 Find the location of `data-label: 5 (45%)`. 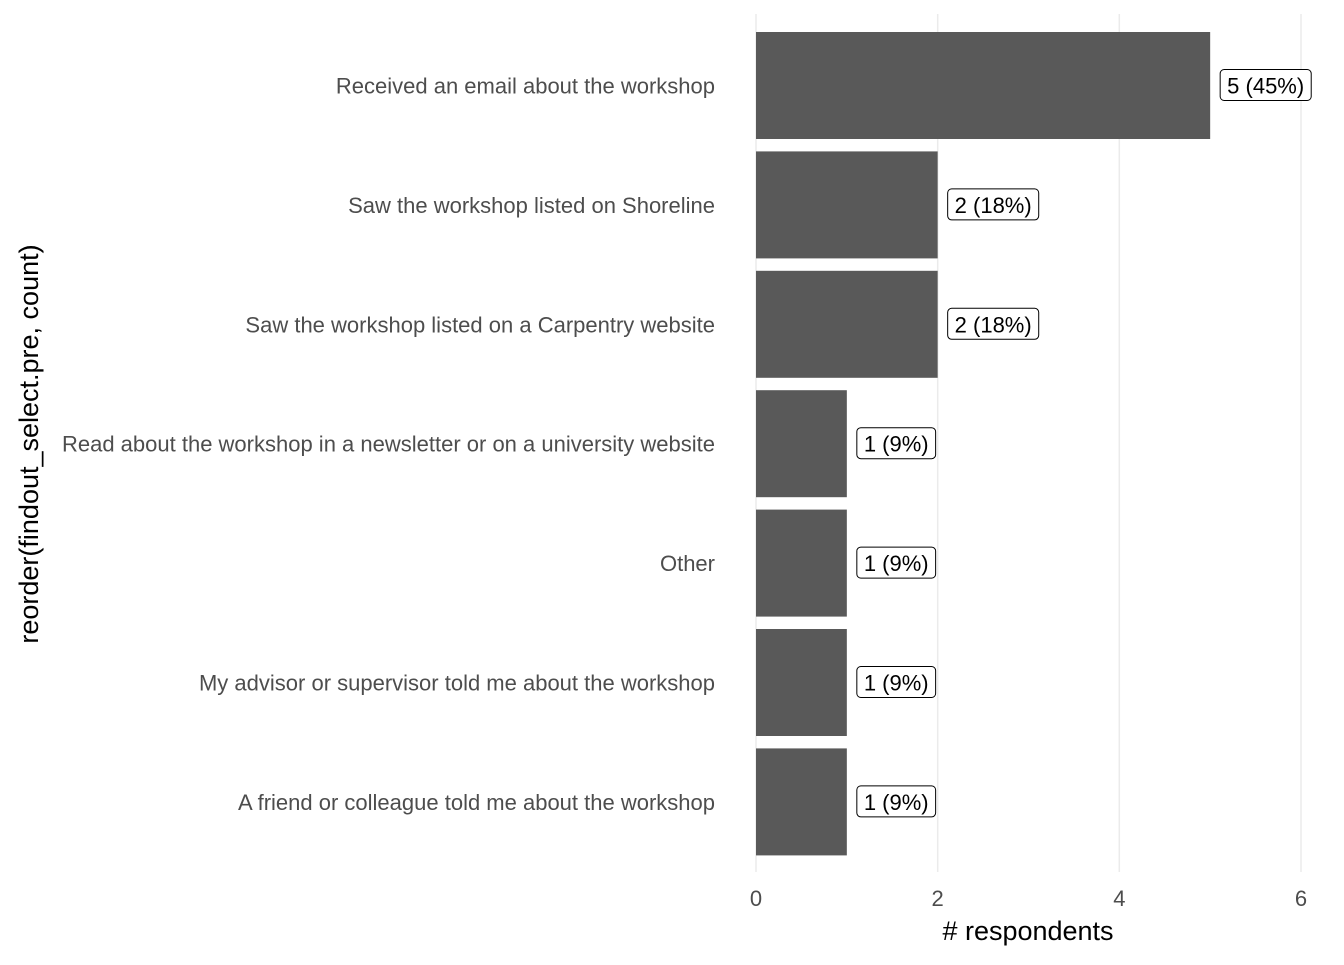

data-label: 5 (45%) is located at coordinates (1265, 85).